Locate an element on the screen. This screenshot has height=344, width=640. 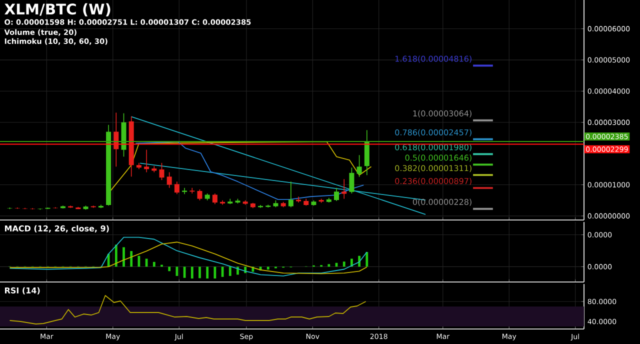
ref-line-label: 0.786(0.00002457) is located at coordinates (433, 132).